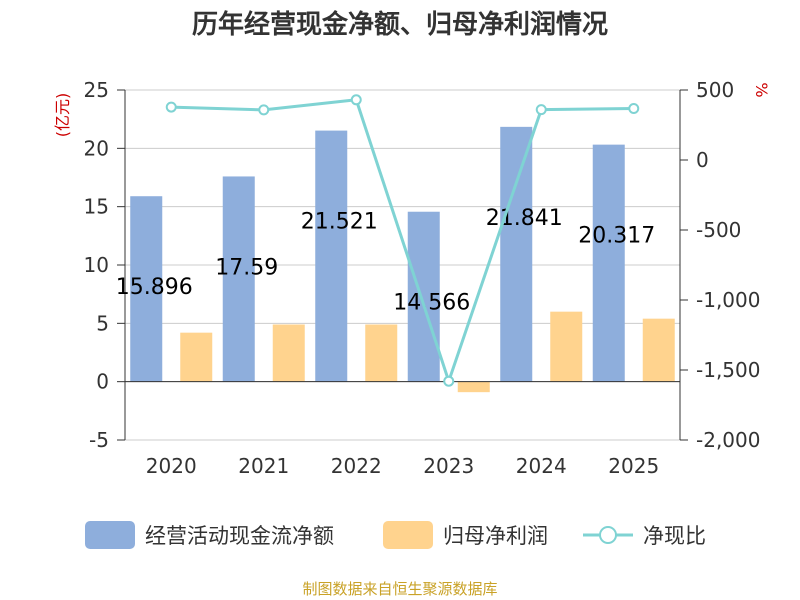  Describe the element at coordinates (715, 90) in the screenshot. I see `right-tick-label: 500` at that location.